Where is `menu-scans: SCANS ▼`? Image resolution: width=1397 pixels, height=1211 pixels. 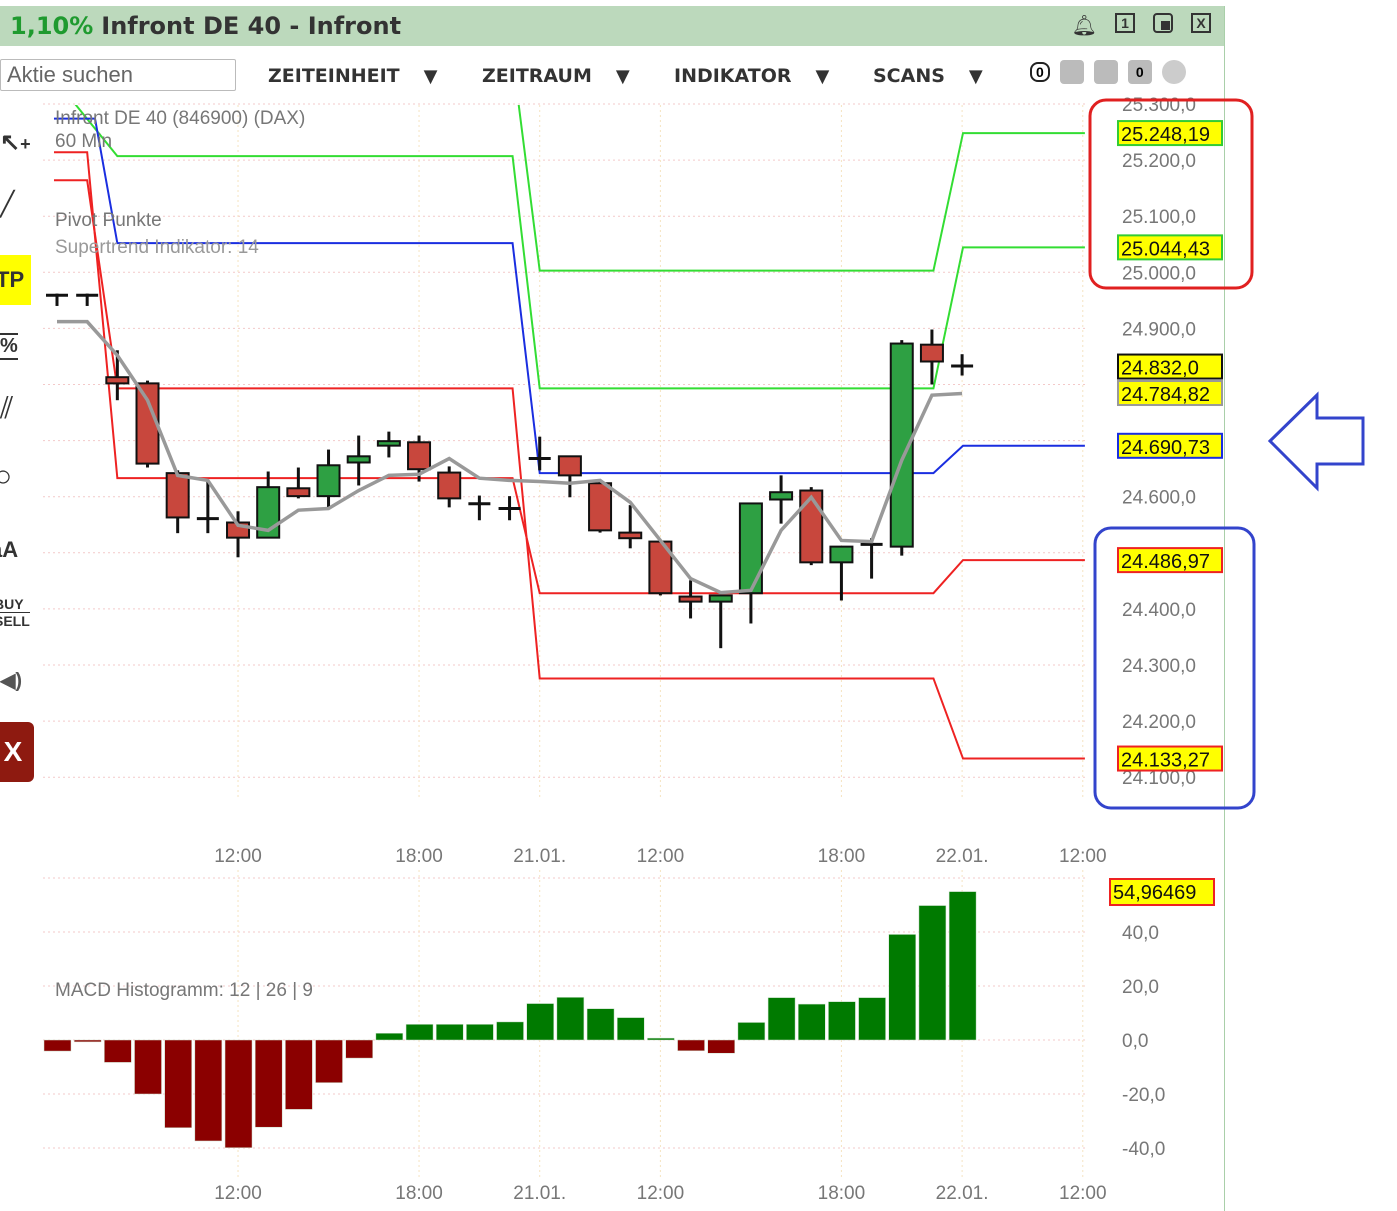 menu-scans: SCANS ▼ is located at coordinates (928, 76).